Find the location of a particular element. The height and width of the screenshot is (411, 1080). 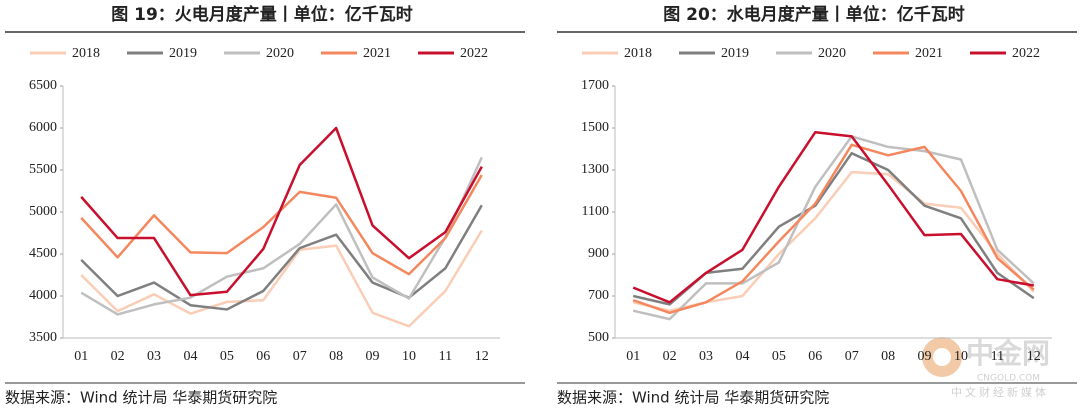

chart-title: 图 20：水电月度产量丨单位：亿千瓦时 is located at coordinates (814, 14).